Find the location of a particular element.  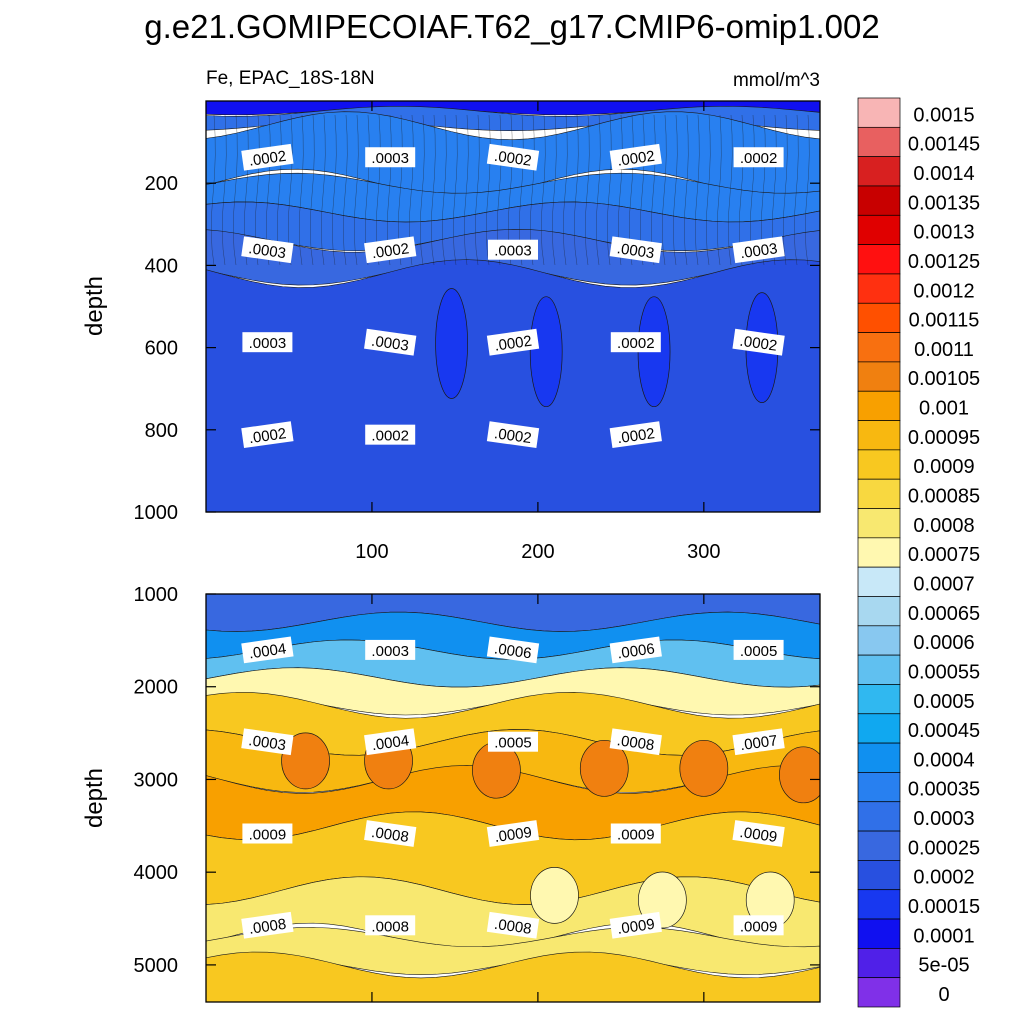

colorbar-label: 0.00025 is located at coordinates (944, 848).